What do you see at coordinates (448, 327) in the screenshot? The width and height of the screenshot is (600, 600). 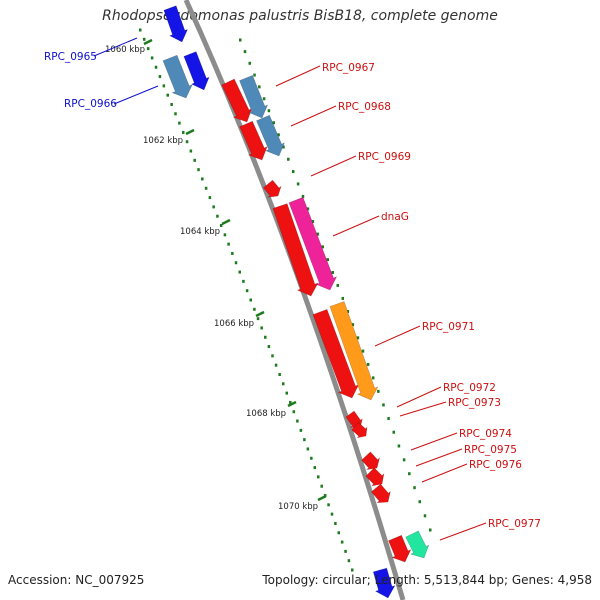 I see `gene-label: RPC_0971` at bounding box center [448, 327].